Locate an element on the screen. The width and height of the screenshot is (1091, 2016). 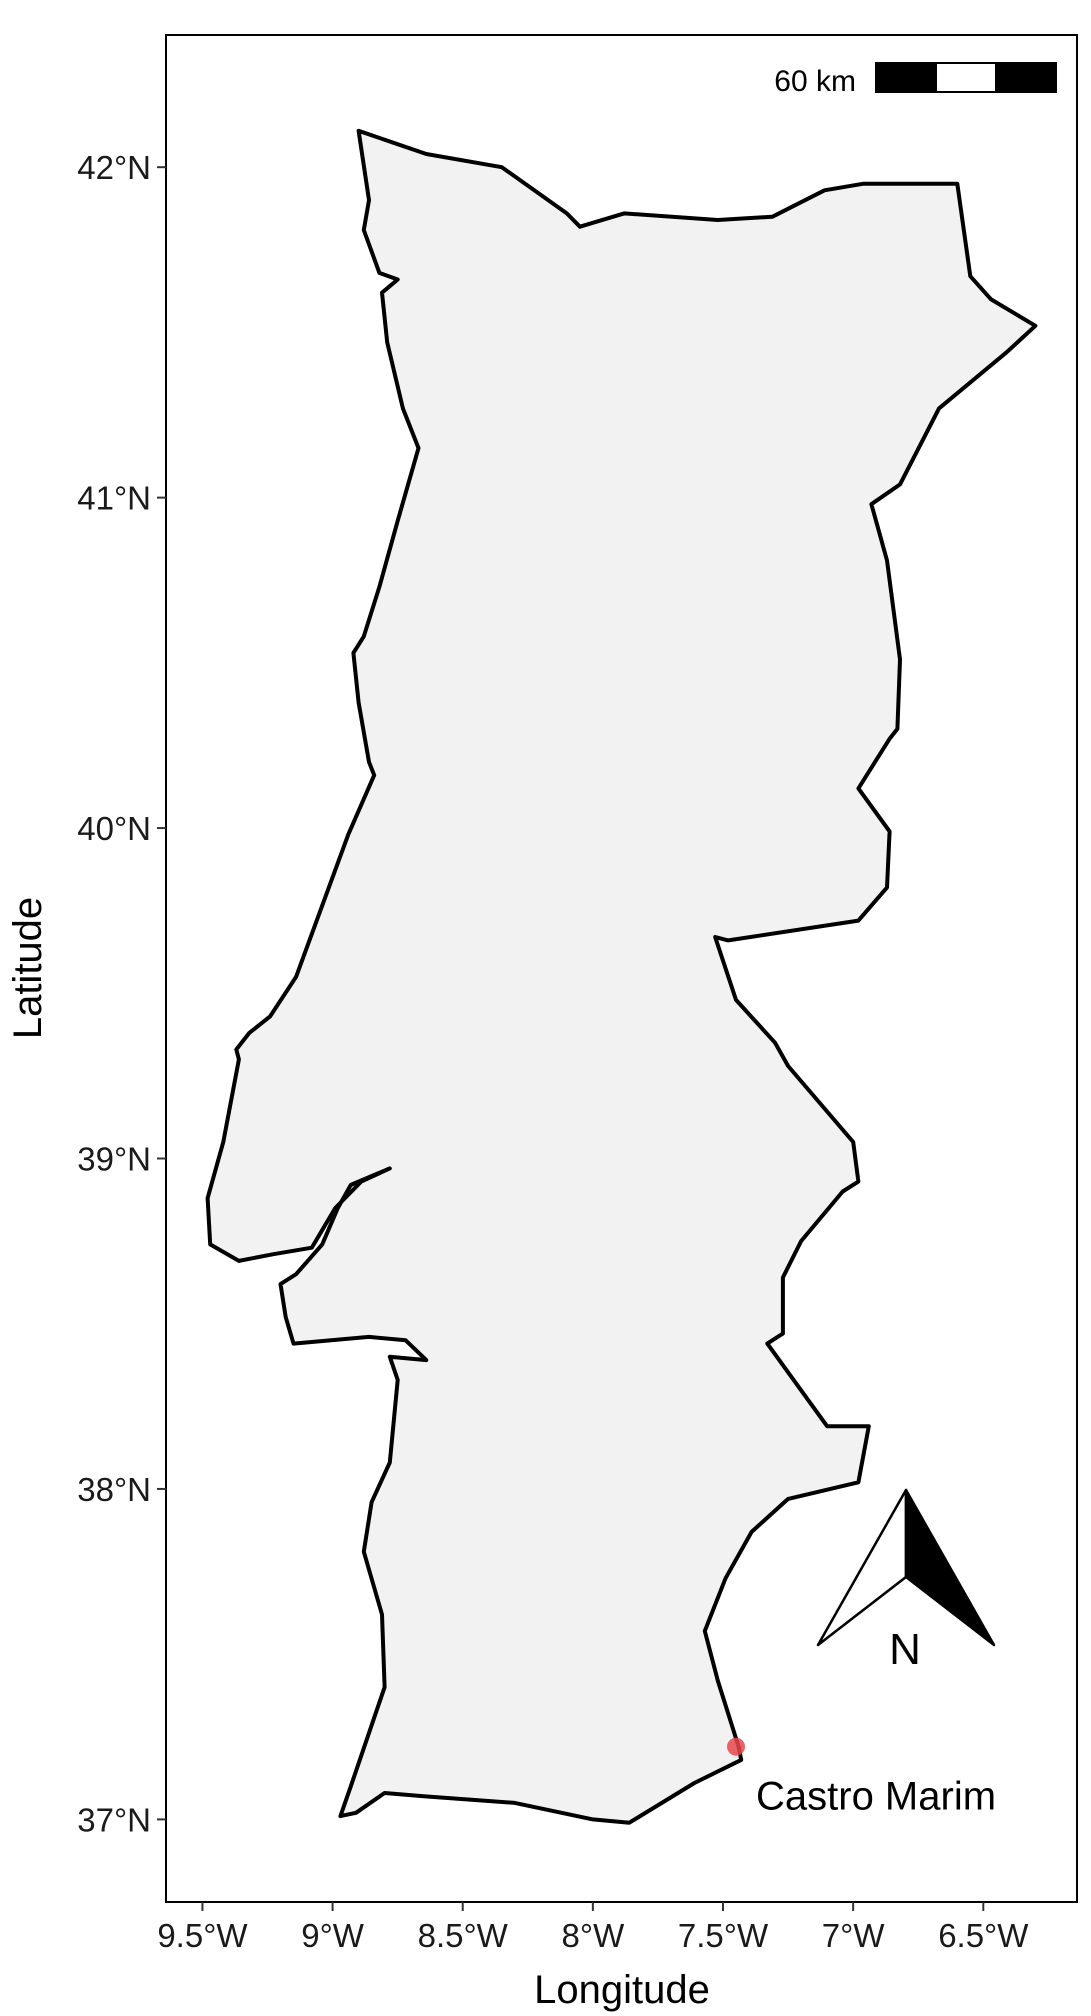
north-arrow-right-half is located at coordinates (950, 1567).